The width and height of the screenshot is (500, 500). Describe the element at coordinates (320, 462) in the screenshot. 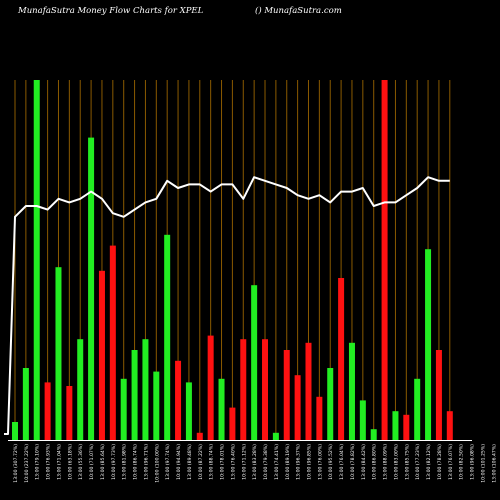

I see `x-tick-label: 13:00 (76.00%)` at that location.